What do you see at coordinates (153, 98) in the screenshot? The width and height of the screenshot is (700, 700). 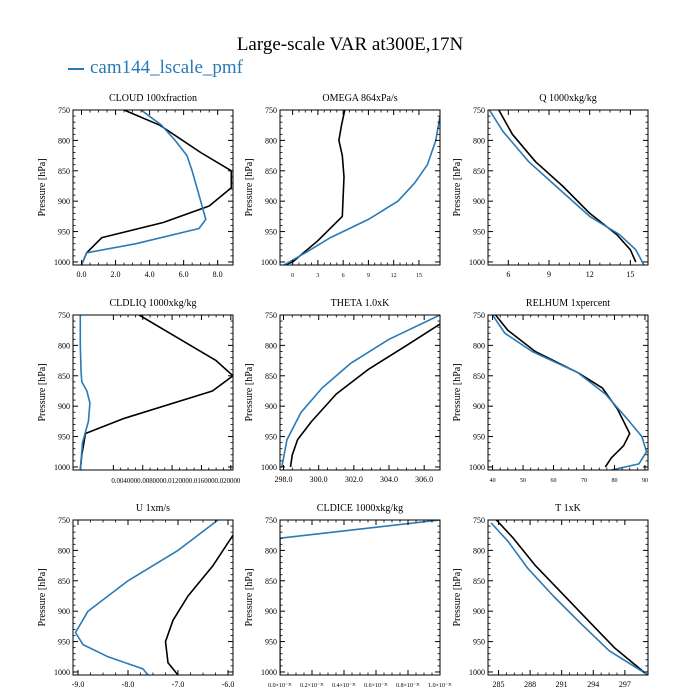 I see `panel-title: CLOUD 100xfraction` at bounding box center [153, 98].